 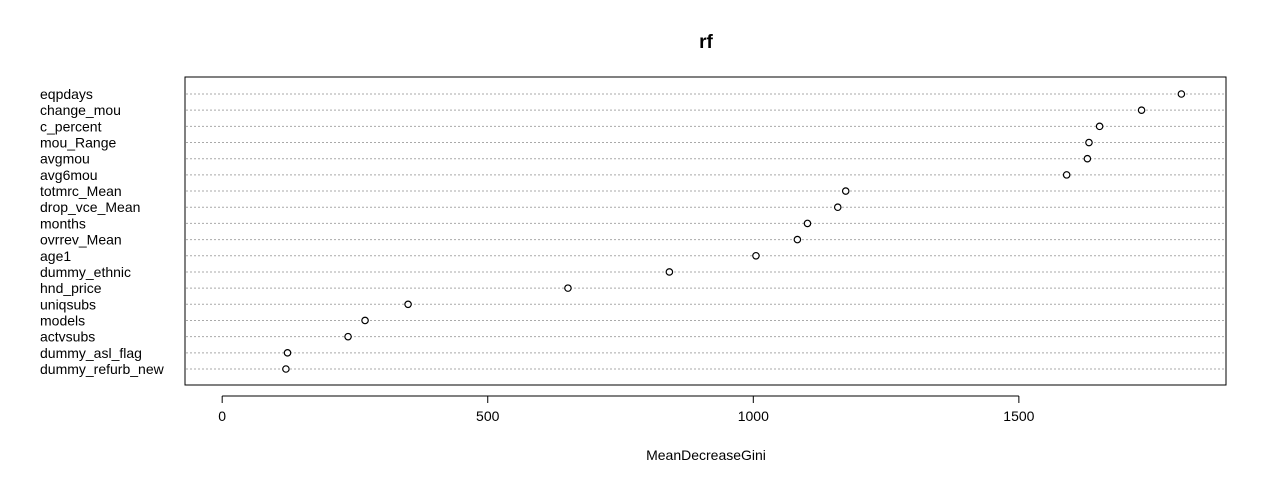 What do you see at coordinates (85, 272) in the screenshot?
I see `category-label: dummy_ethnic` at bounding box center [85, 272].